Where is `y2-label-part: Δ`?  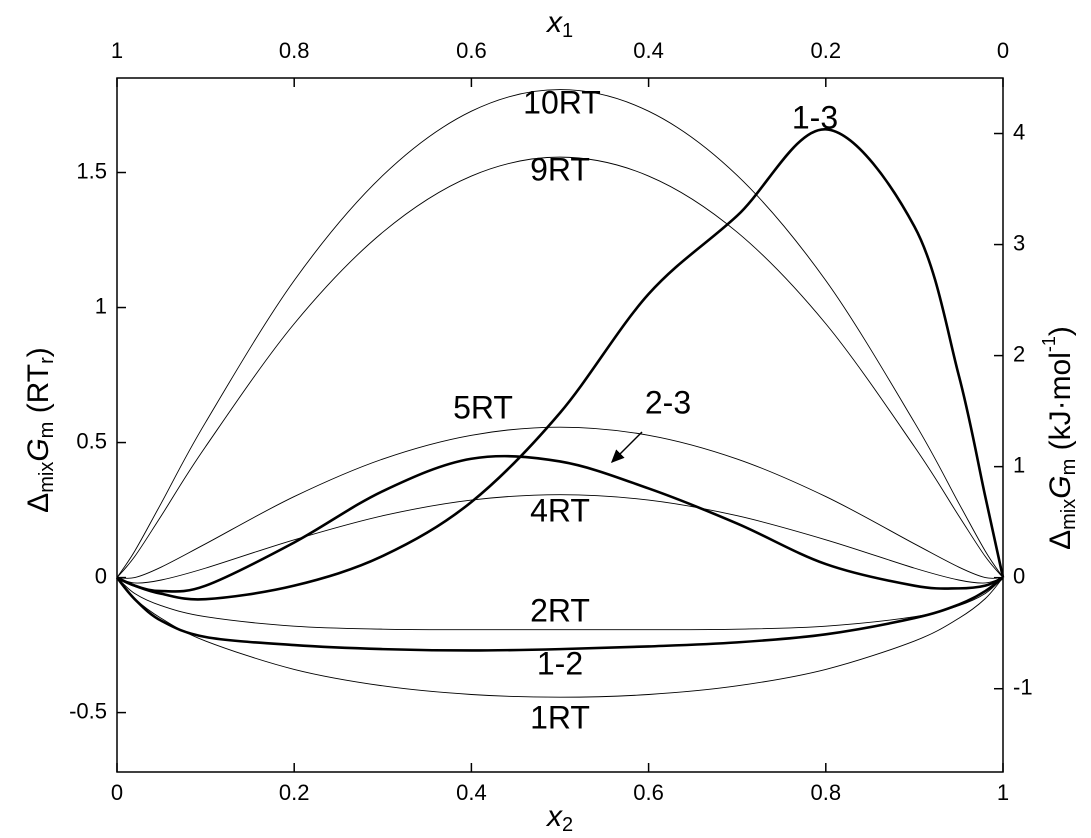
y2-label-part: Δ is located at coordinates (1060, 540).